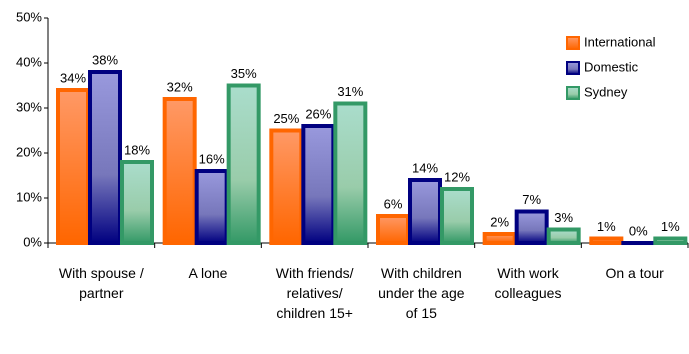 The width and height of the screenshot is (689, 354). I want to click on y-tick-label: 50%, so click(29, 16).